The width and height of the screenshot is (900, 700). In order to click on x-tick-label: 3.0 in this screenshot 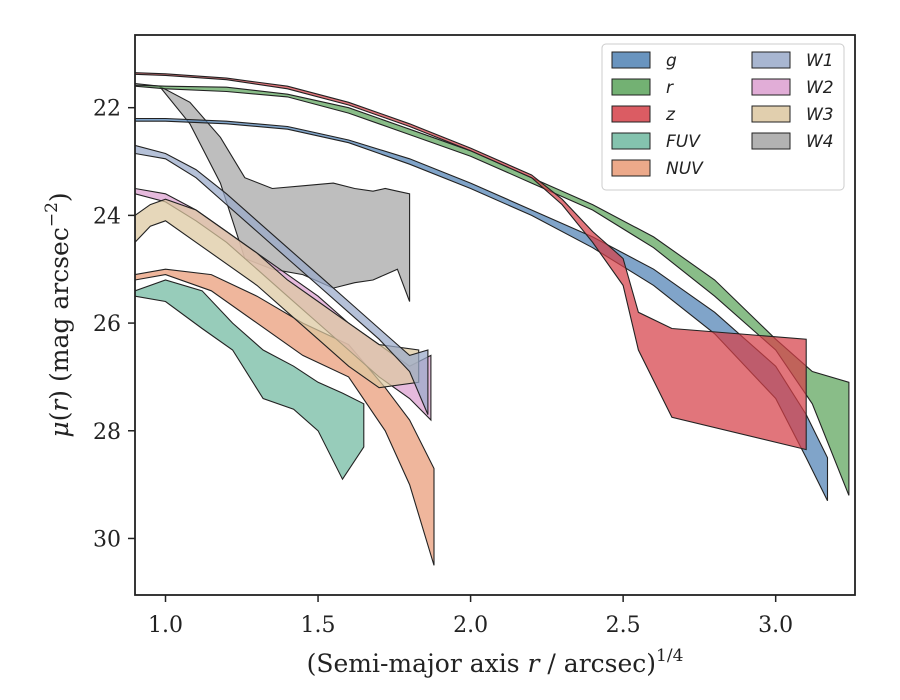, I will do `click(775, 625)`.